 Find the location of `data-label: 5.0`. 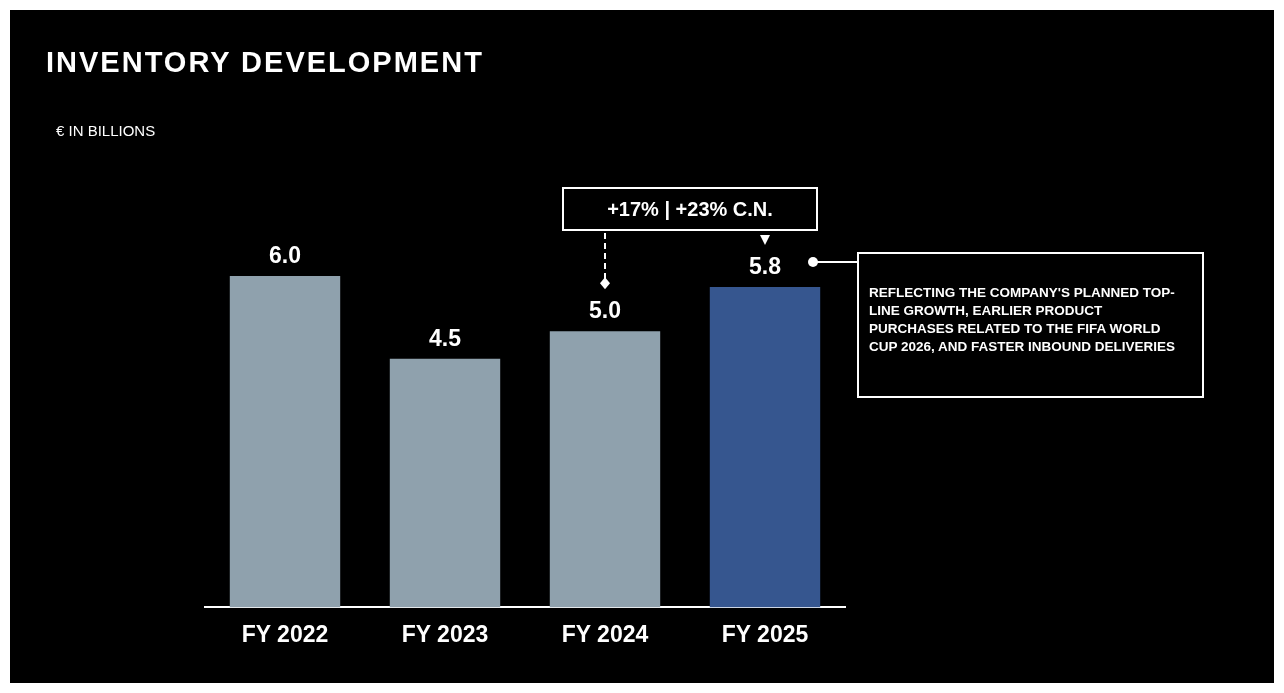

data-label: 5.0 is located at coordinates (605, 310).